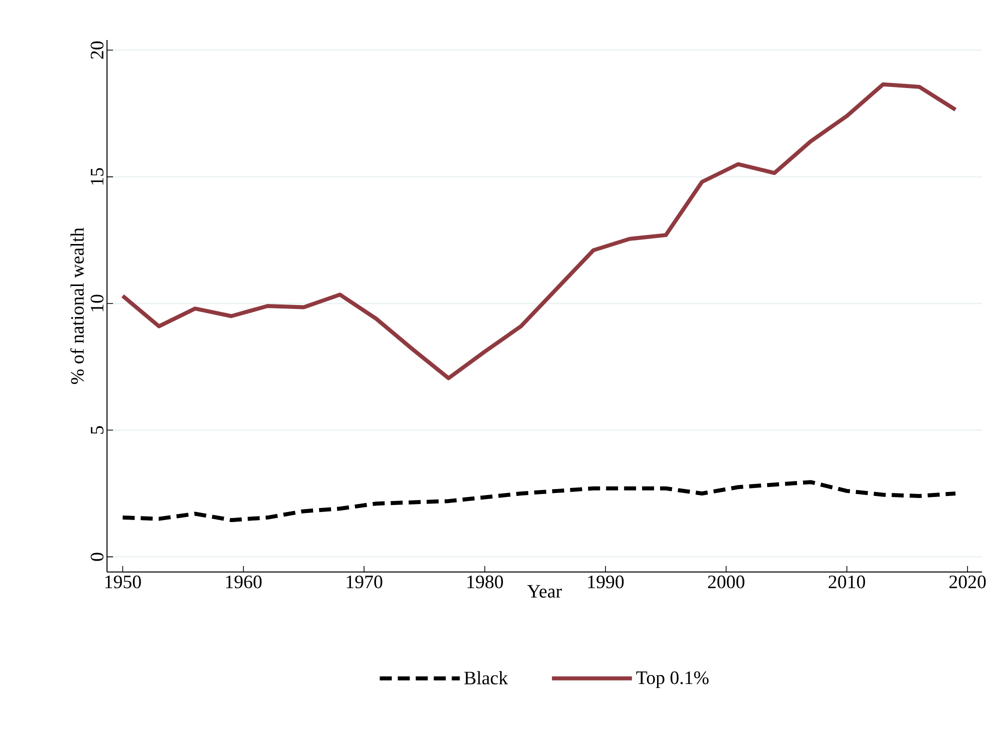  I want to click on y-tick-label: 5, so click(97, 430).